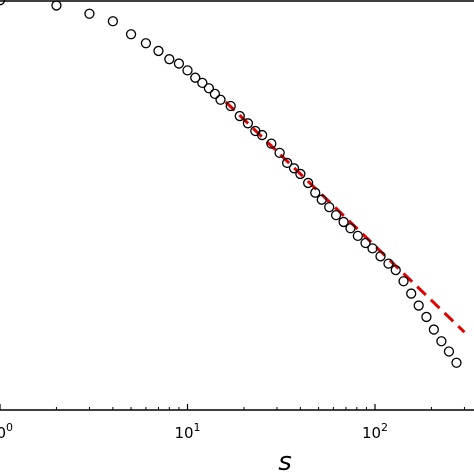 The height and width of the screenshot is (474, 474). I want to click on x-tick-label: 100, so click(6, 431).